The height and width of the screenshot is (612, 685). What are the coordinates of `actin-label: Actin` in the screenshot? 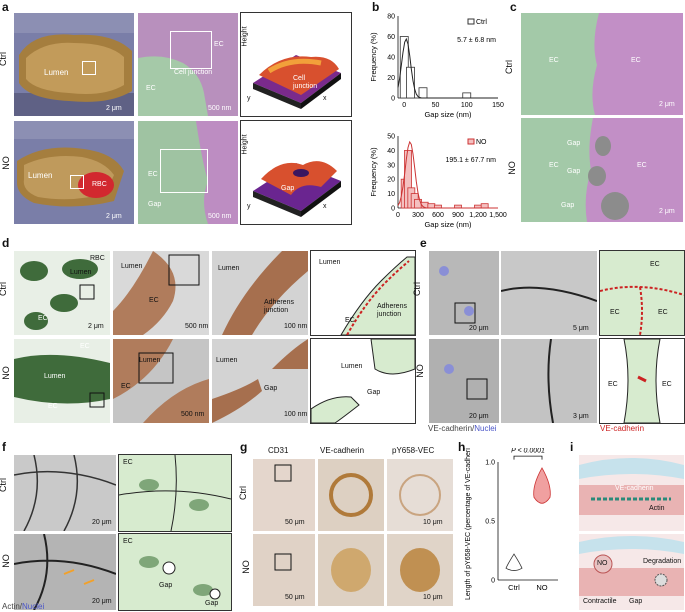 It's located at (657, 508).